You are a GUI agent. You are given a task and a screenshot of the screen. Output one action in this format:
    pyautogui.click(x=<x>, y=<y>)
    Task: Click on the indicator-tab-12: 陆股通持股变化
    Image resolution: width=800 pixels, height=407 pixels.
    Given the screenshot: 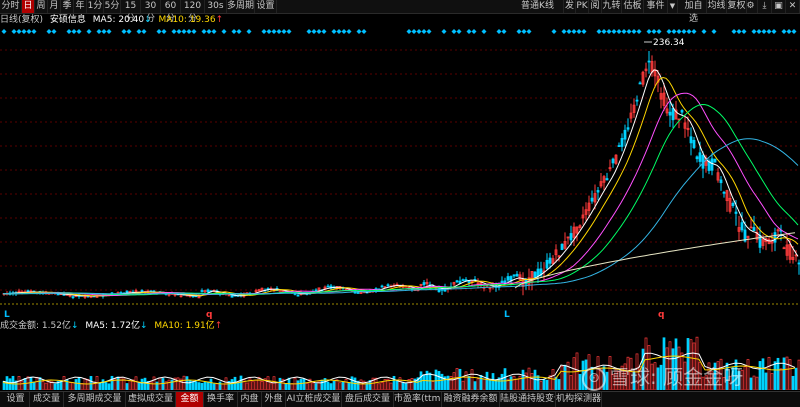 What is the action you would take?
    pyautogui.click(x=528, y=399)
    